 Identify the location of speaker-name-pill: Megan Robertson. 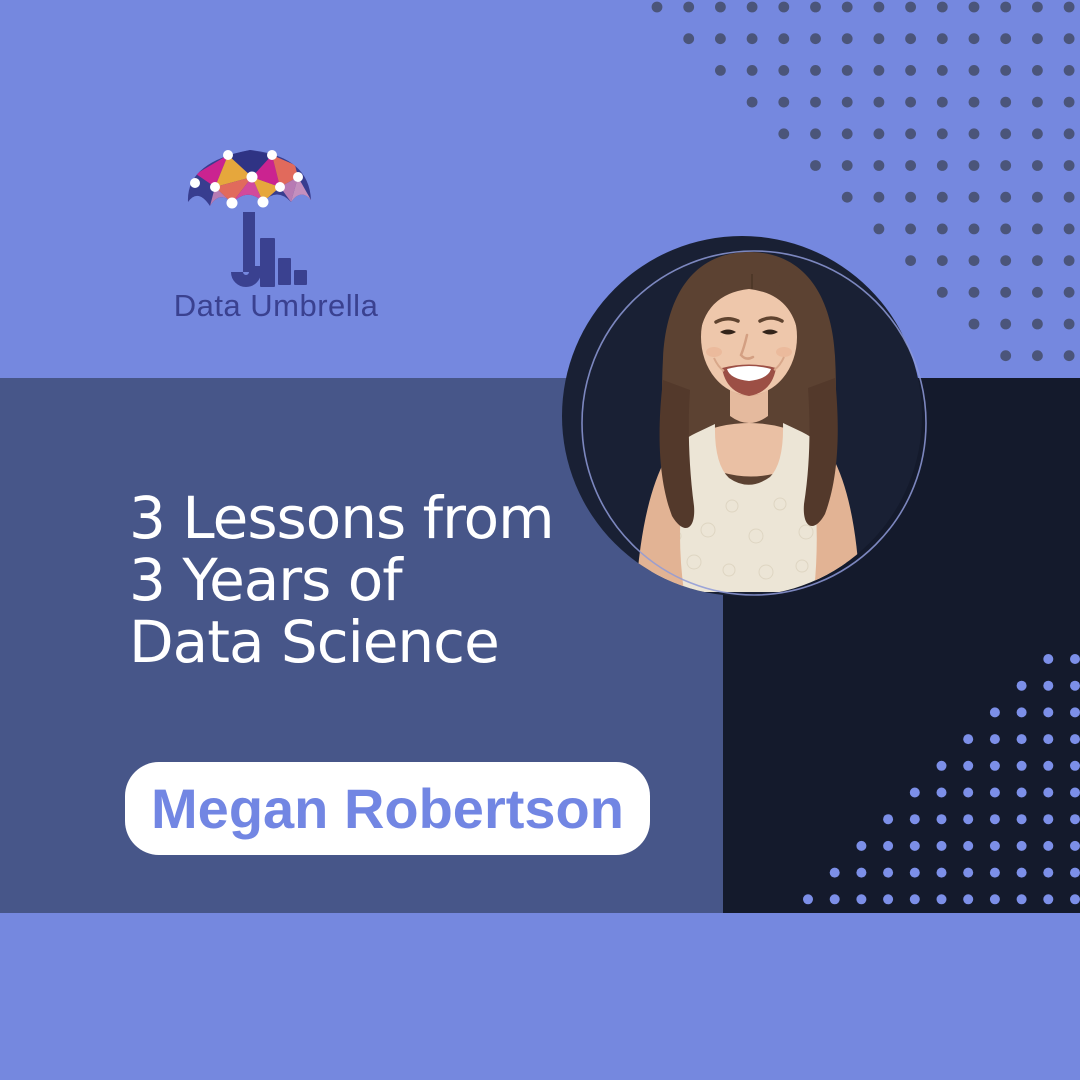
(387, 808).